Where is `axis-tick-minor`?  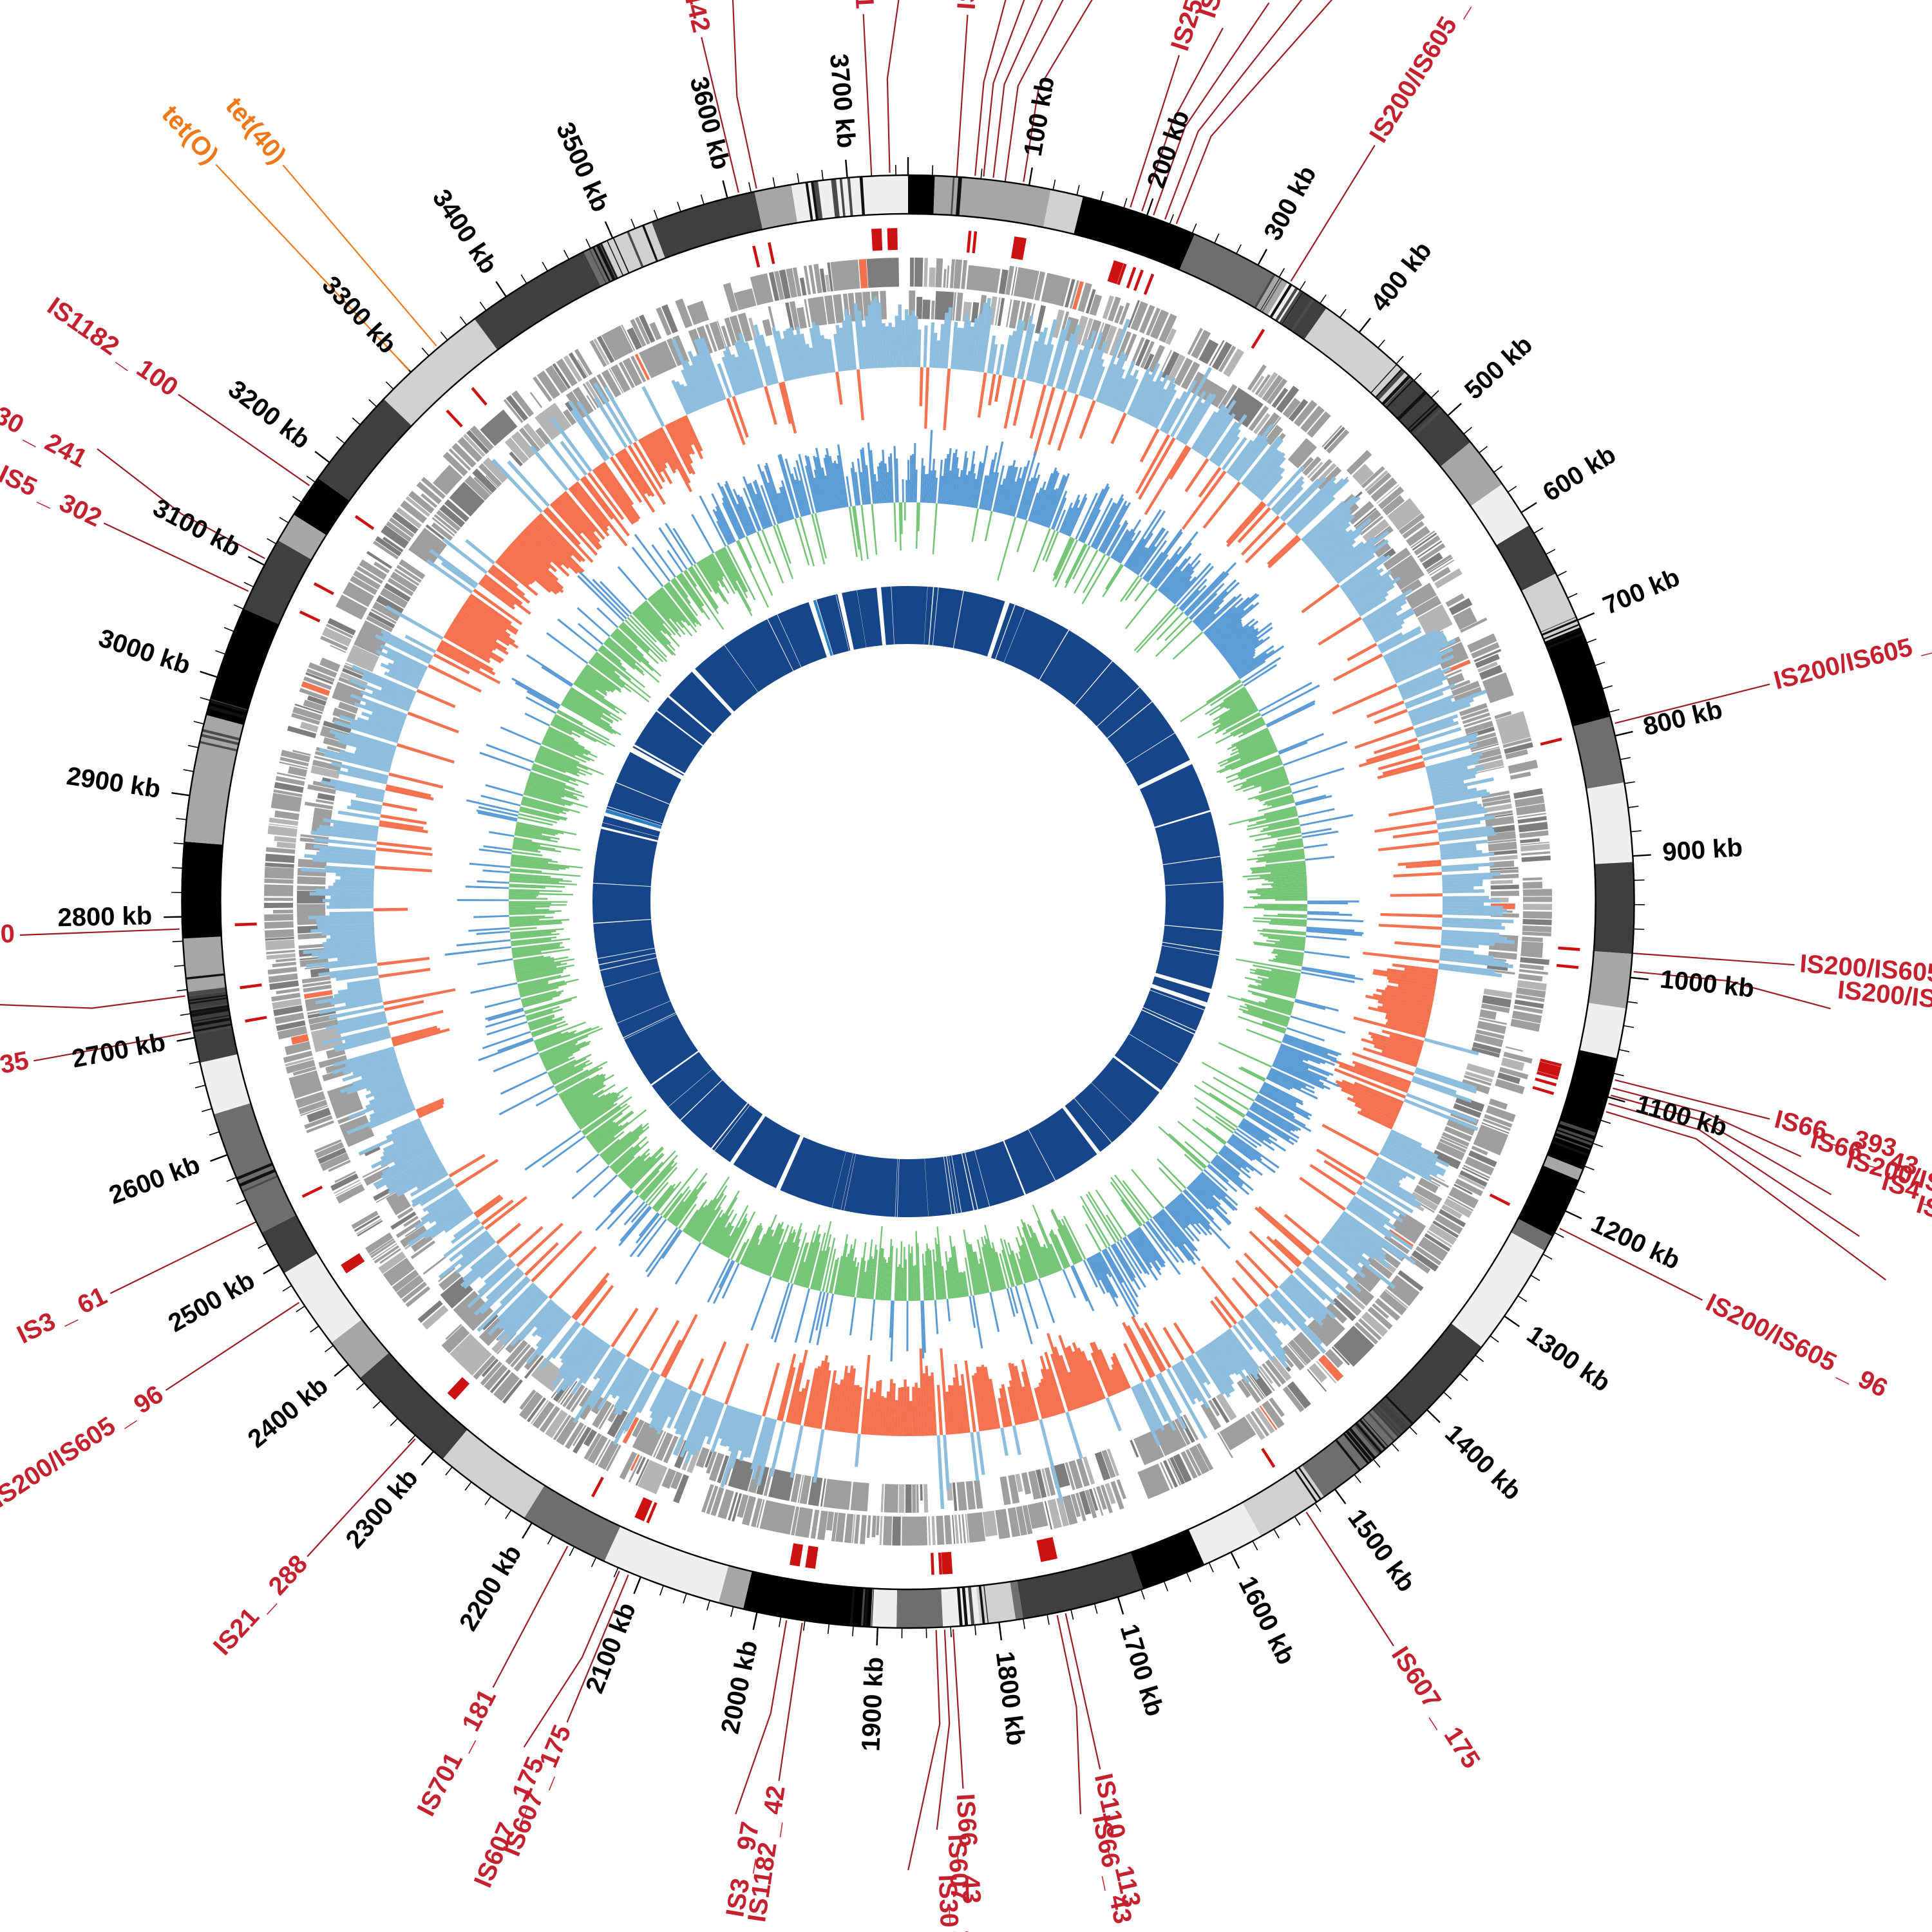 axis-tick-minor is located at coordinates (394, 1422).